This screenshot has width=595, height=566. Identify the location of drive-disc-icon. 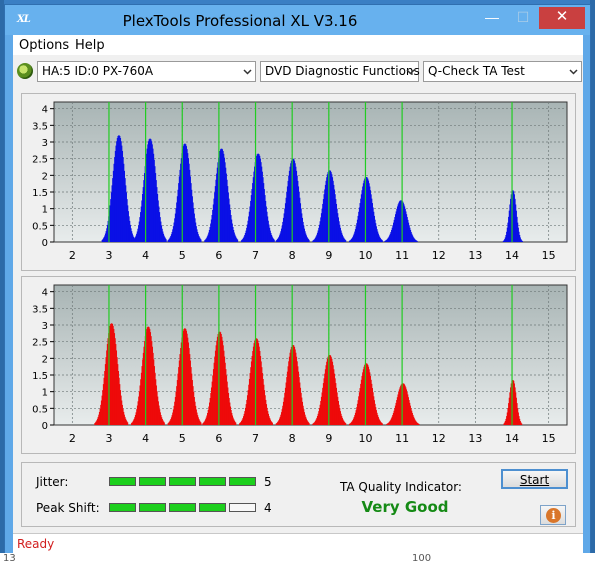
(25, 71).